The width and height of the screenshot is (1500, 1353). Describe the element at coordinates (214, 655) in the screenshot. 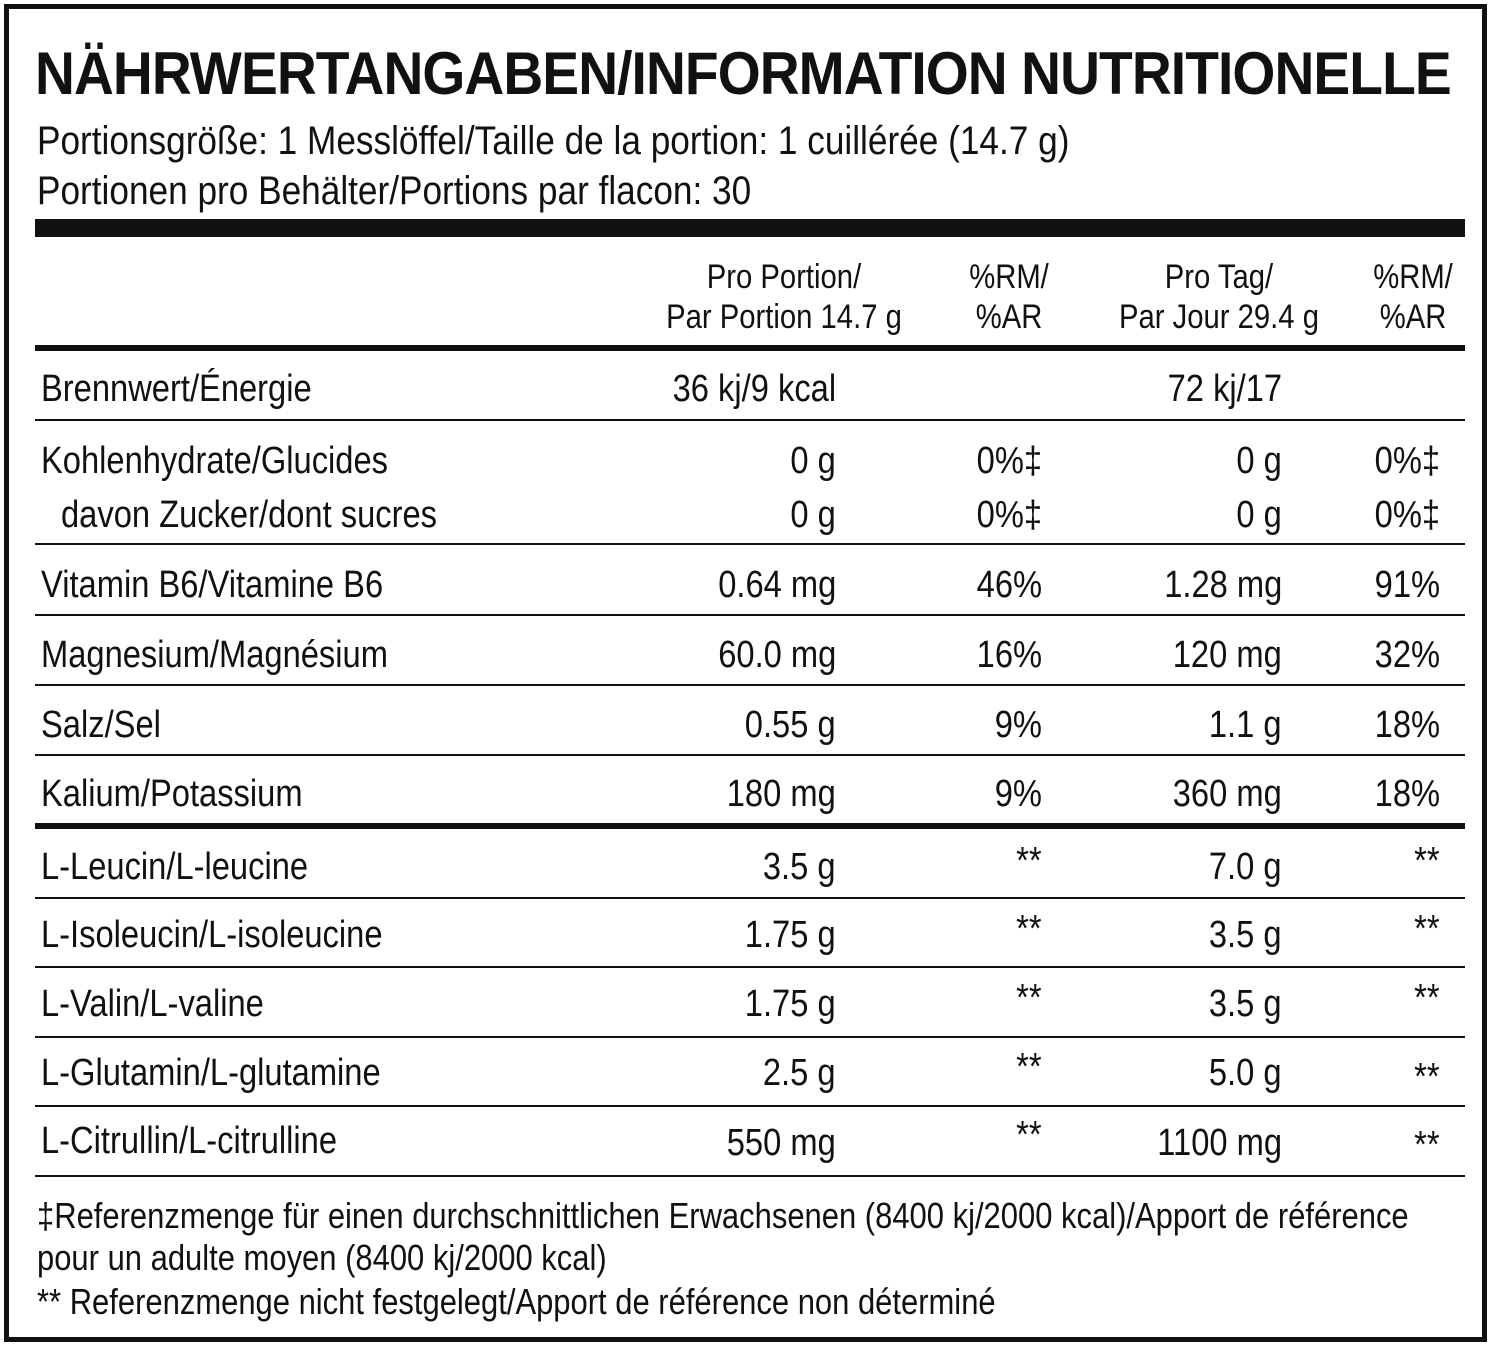

I see `row-label-magnesium: Magnesium/Magnésium` at that location.